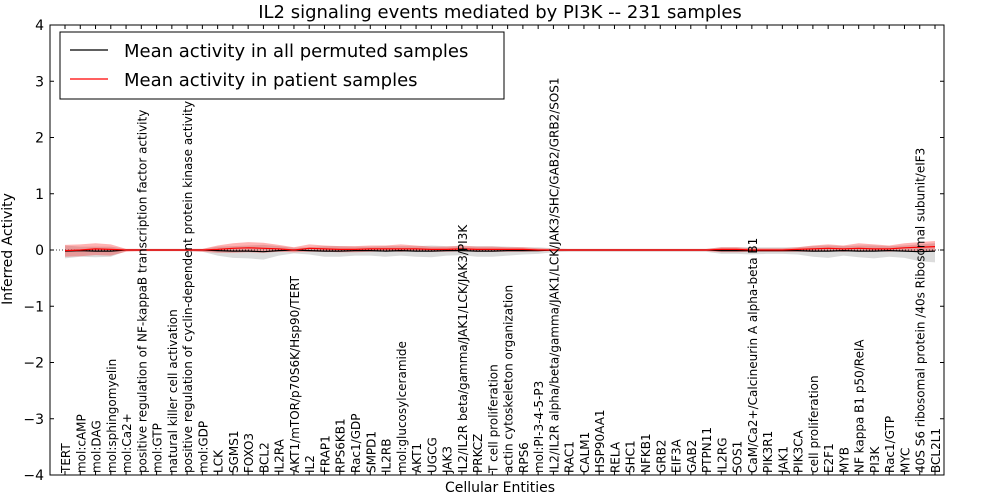 The image size is (1000, 500). What do you see at coordinates (646, 453) in the screenshot?
I see `x-tick-label: NFKB1` at bounding box center [646, 453].